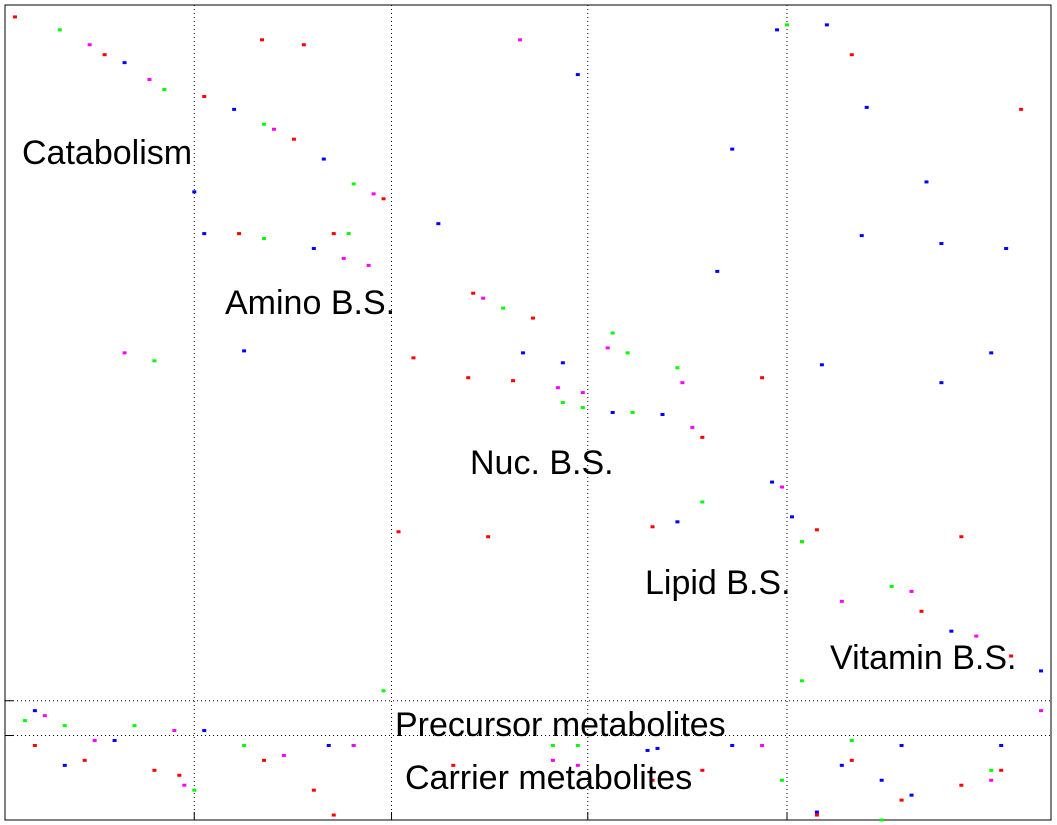  Describe the element at coordinates (718, 583) in the screenshot. I see `annotation: Lipid B.S.` at that location.